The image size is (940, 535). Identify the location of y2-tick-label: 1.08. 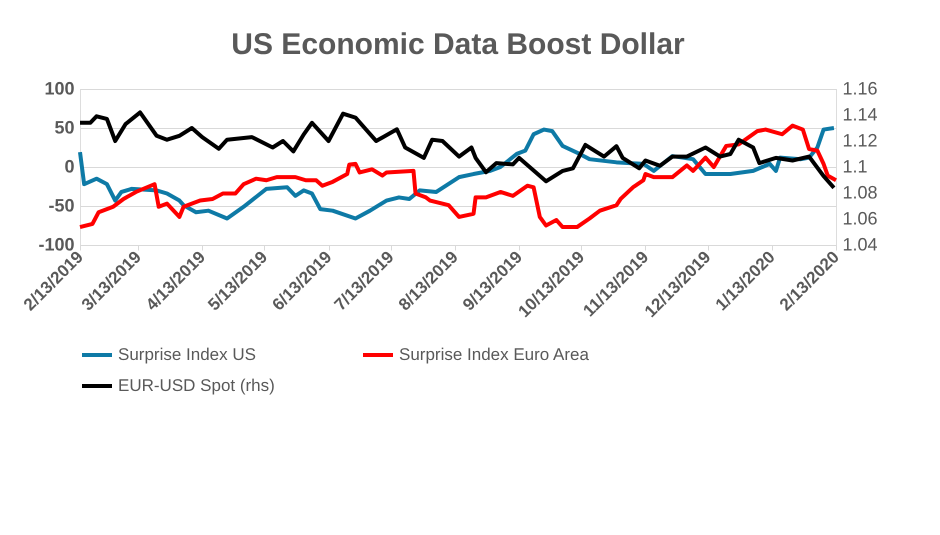
(860, 192).